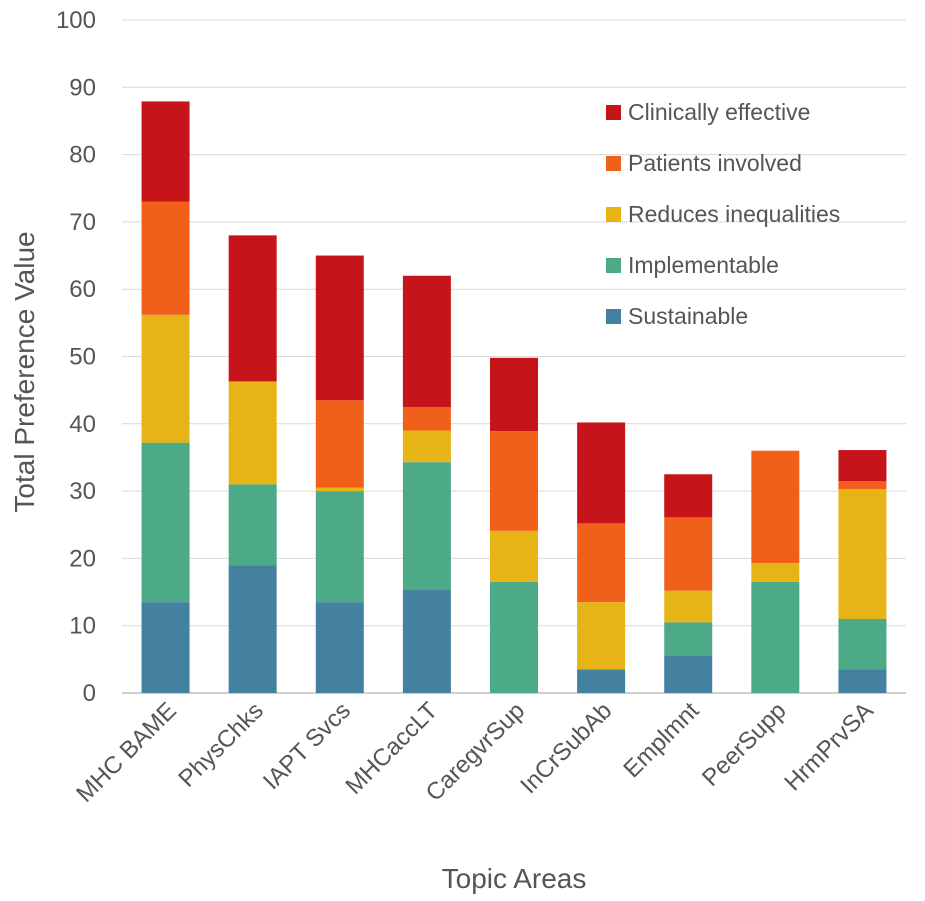 This screenshot has height=901, width=925. I want to click on x-tick-label: InCrSubAb, so click(566, 748).